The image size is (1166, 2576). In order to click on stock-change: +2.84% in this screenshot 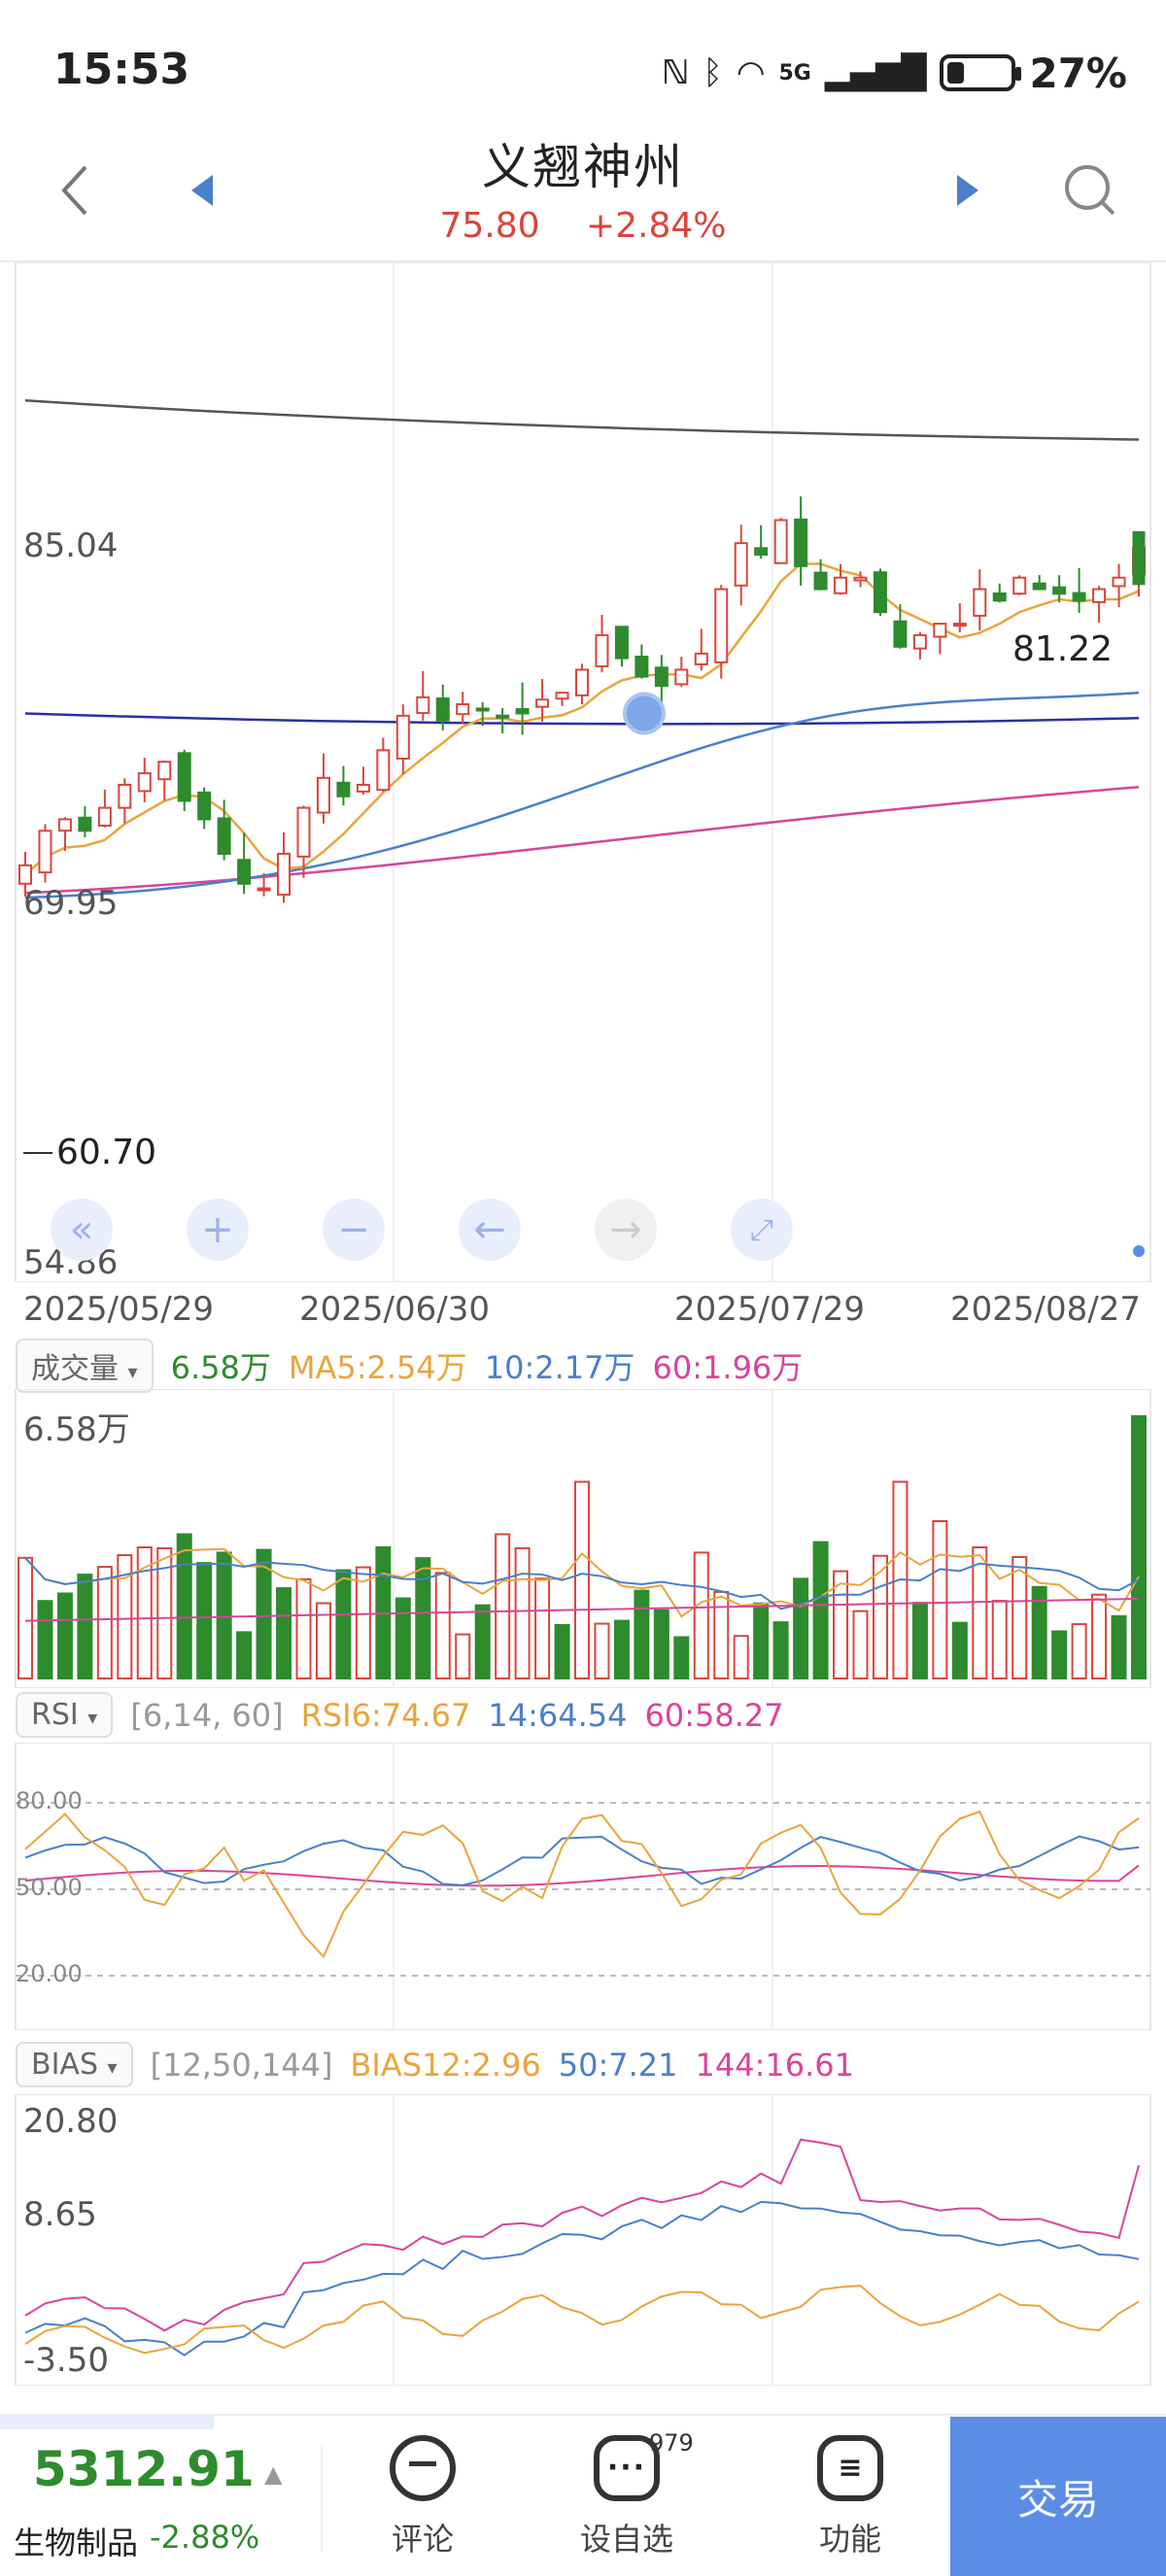, I will do `click(656, 226)`.